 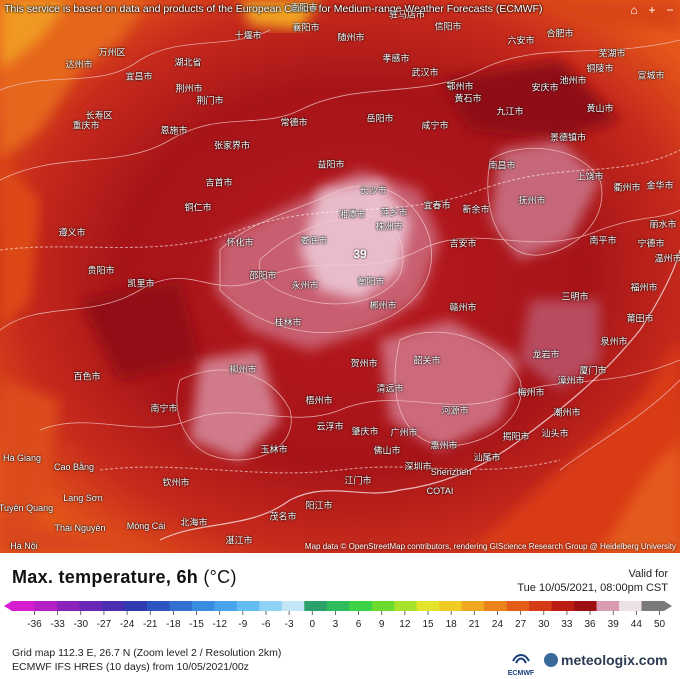 What do you see at coordinates (81, 624) in the screenshot?
I see `scale-tick-label: -30` at bounding box center [81, 624].